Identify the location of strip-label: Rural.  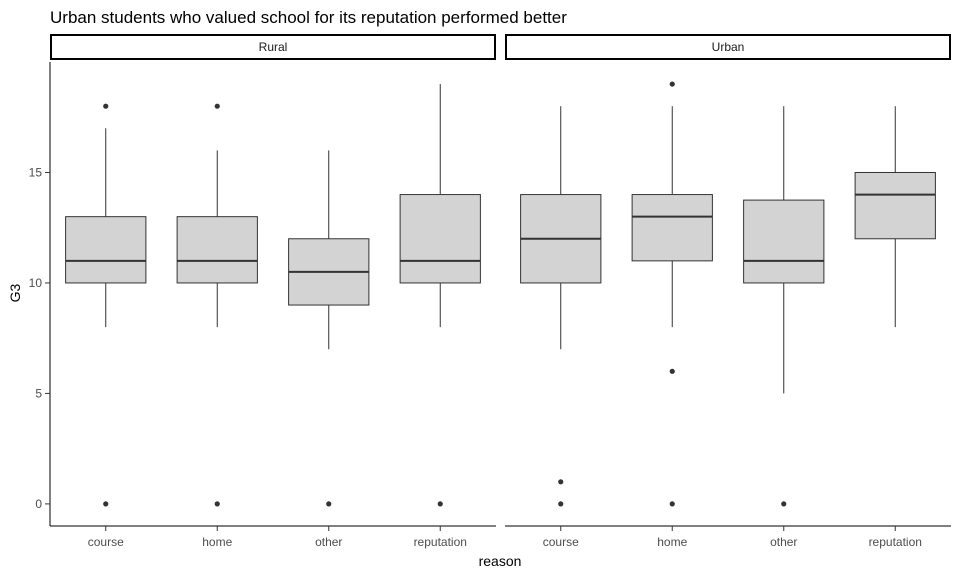
(273, 47).